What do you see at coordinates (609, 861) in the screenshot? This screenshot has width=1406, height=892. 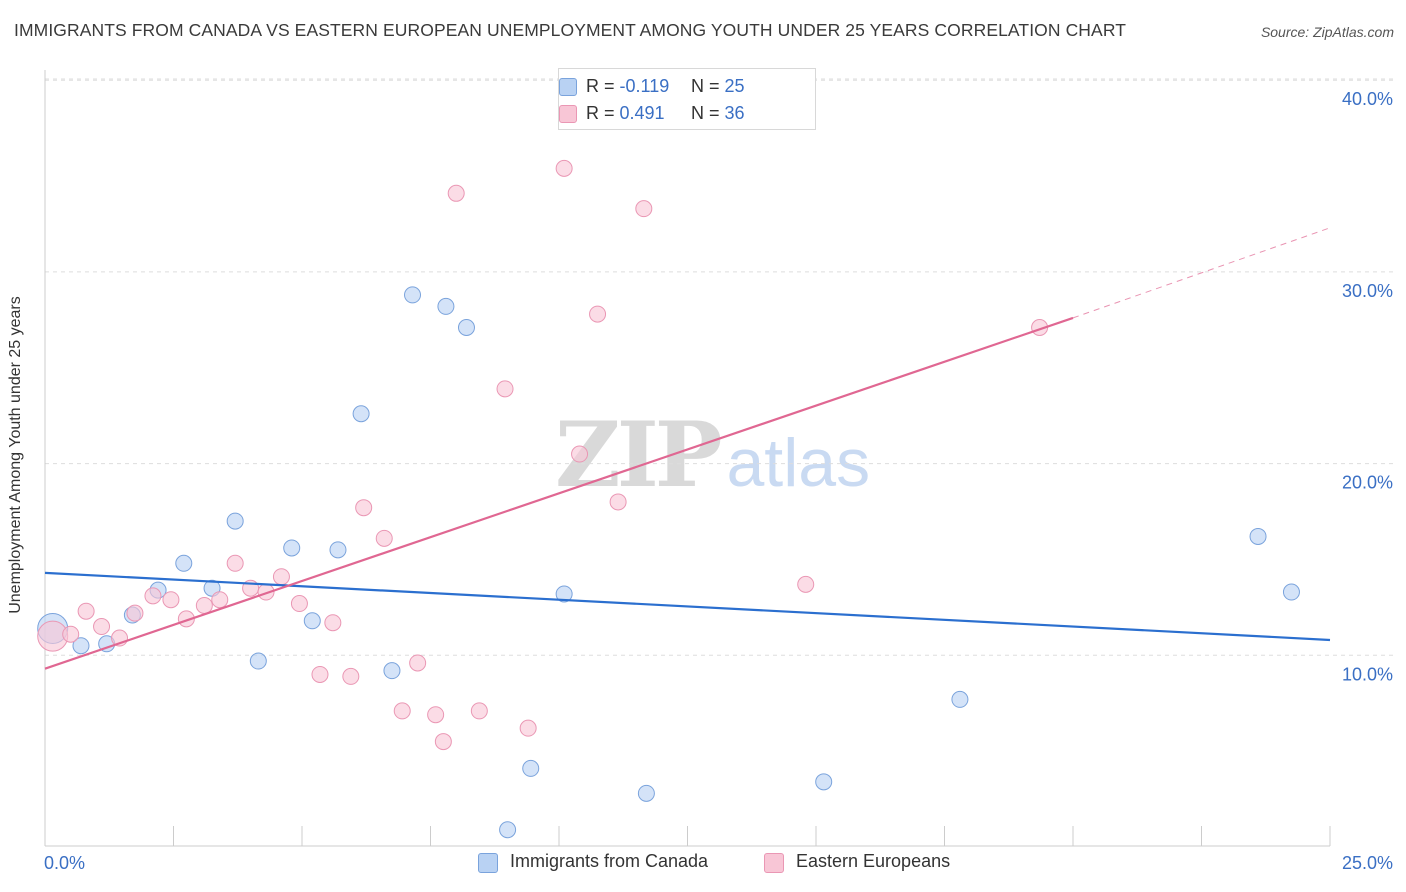 I see `legend-label-canada: Immigrants from Canada` at bounding box center [609, 861].